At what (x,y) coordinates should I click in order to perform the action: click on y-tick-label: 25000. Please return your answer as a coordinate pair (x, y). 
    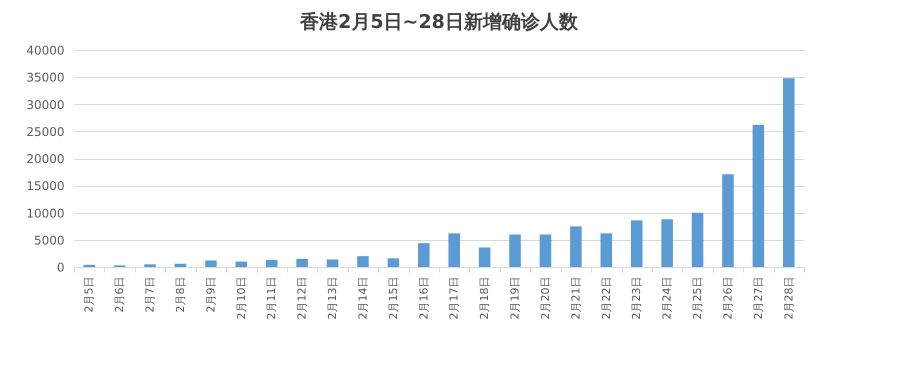
    Looking at the image, I should click on (45, 131).